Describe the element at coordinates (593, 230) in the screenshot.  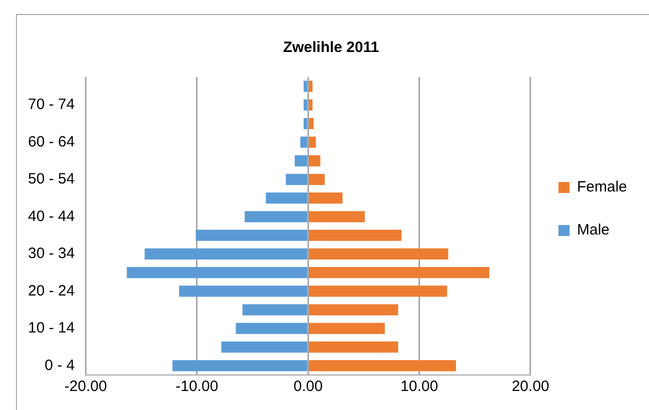
I see `legend-label: Male` at that location.